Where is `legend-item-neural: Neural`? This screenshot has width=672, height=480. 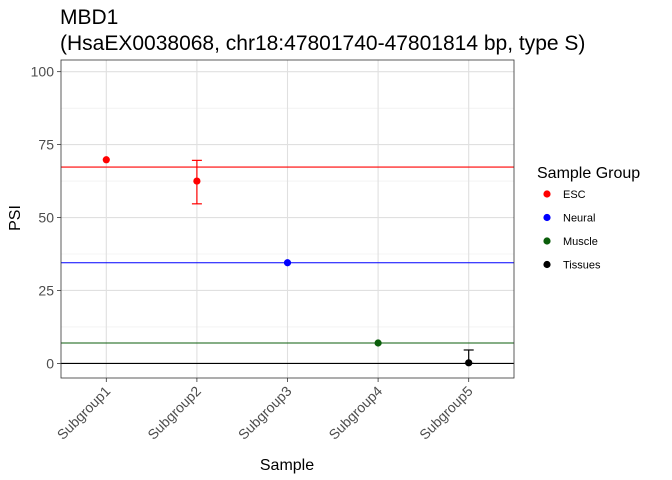
legend-item-neural: Neural is located at coordinates (569, 219).